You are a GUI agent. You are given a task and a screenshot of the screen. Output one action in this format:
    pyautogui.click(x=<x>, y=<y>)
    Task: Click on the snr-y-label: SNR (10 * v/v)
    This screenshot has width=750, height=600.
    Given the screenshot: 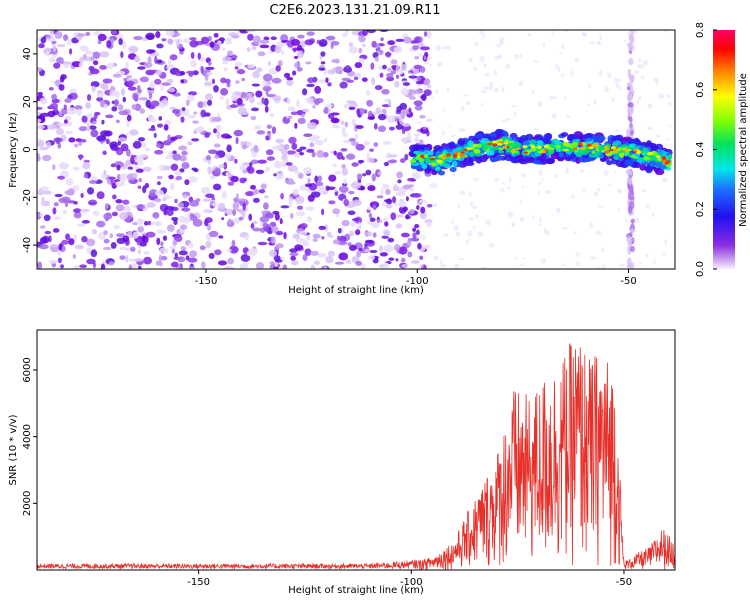 What is the action you would take?
    pyautogui.click(x=13, y=449)
    